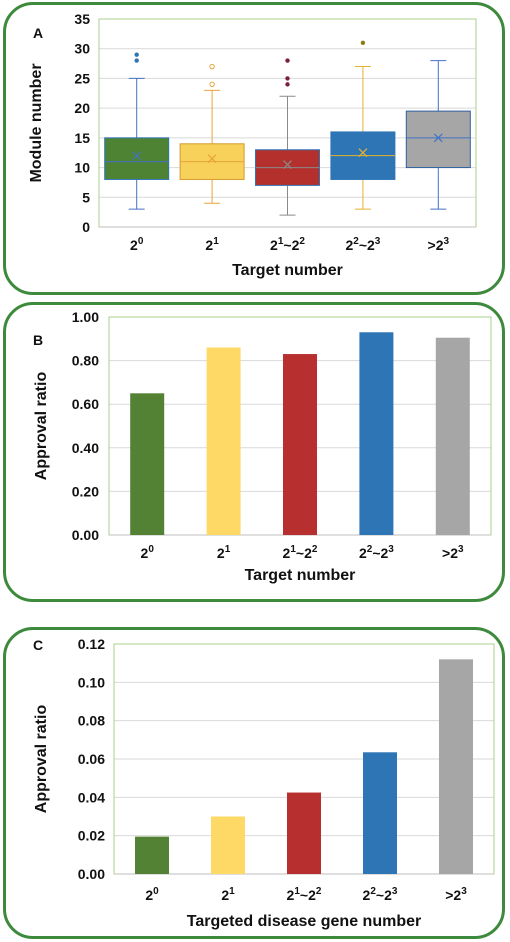 This screenshot has height=942, width=510. I want to click on y-tick-label: 0.04, so click(91, 797).